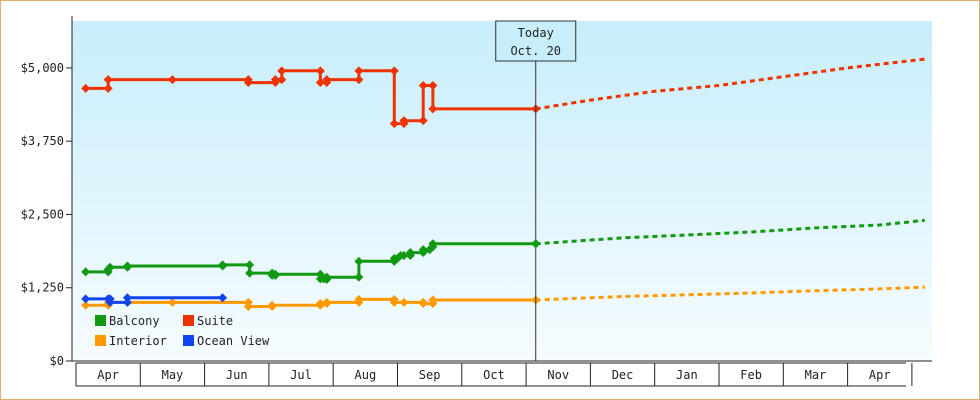 Image resolution: width=980 pixels, height=400 pixels. Describe the element at coordinates (880, 375) in the screenshot. I see `x-tick-label-12: Apr` at that location.